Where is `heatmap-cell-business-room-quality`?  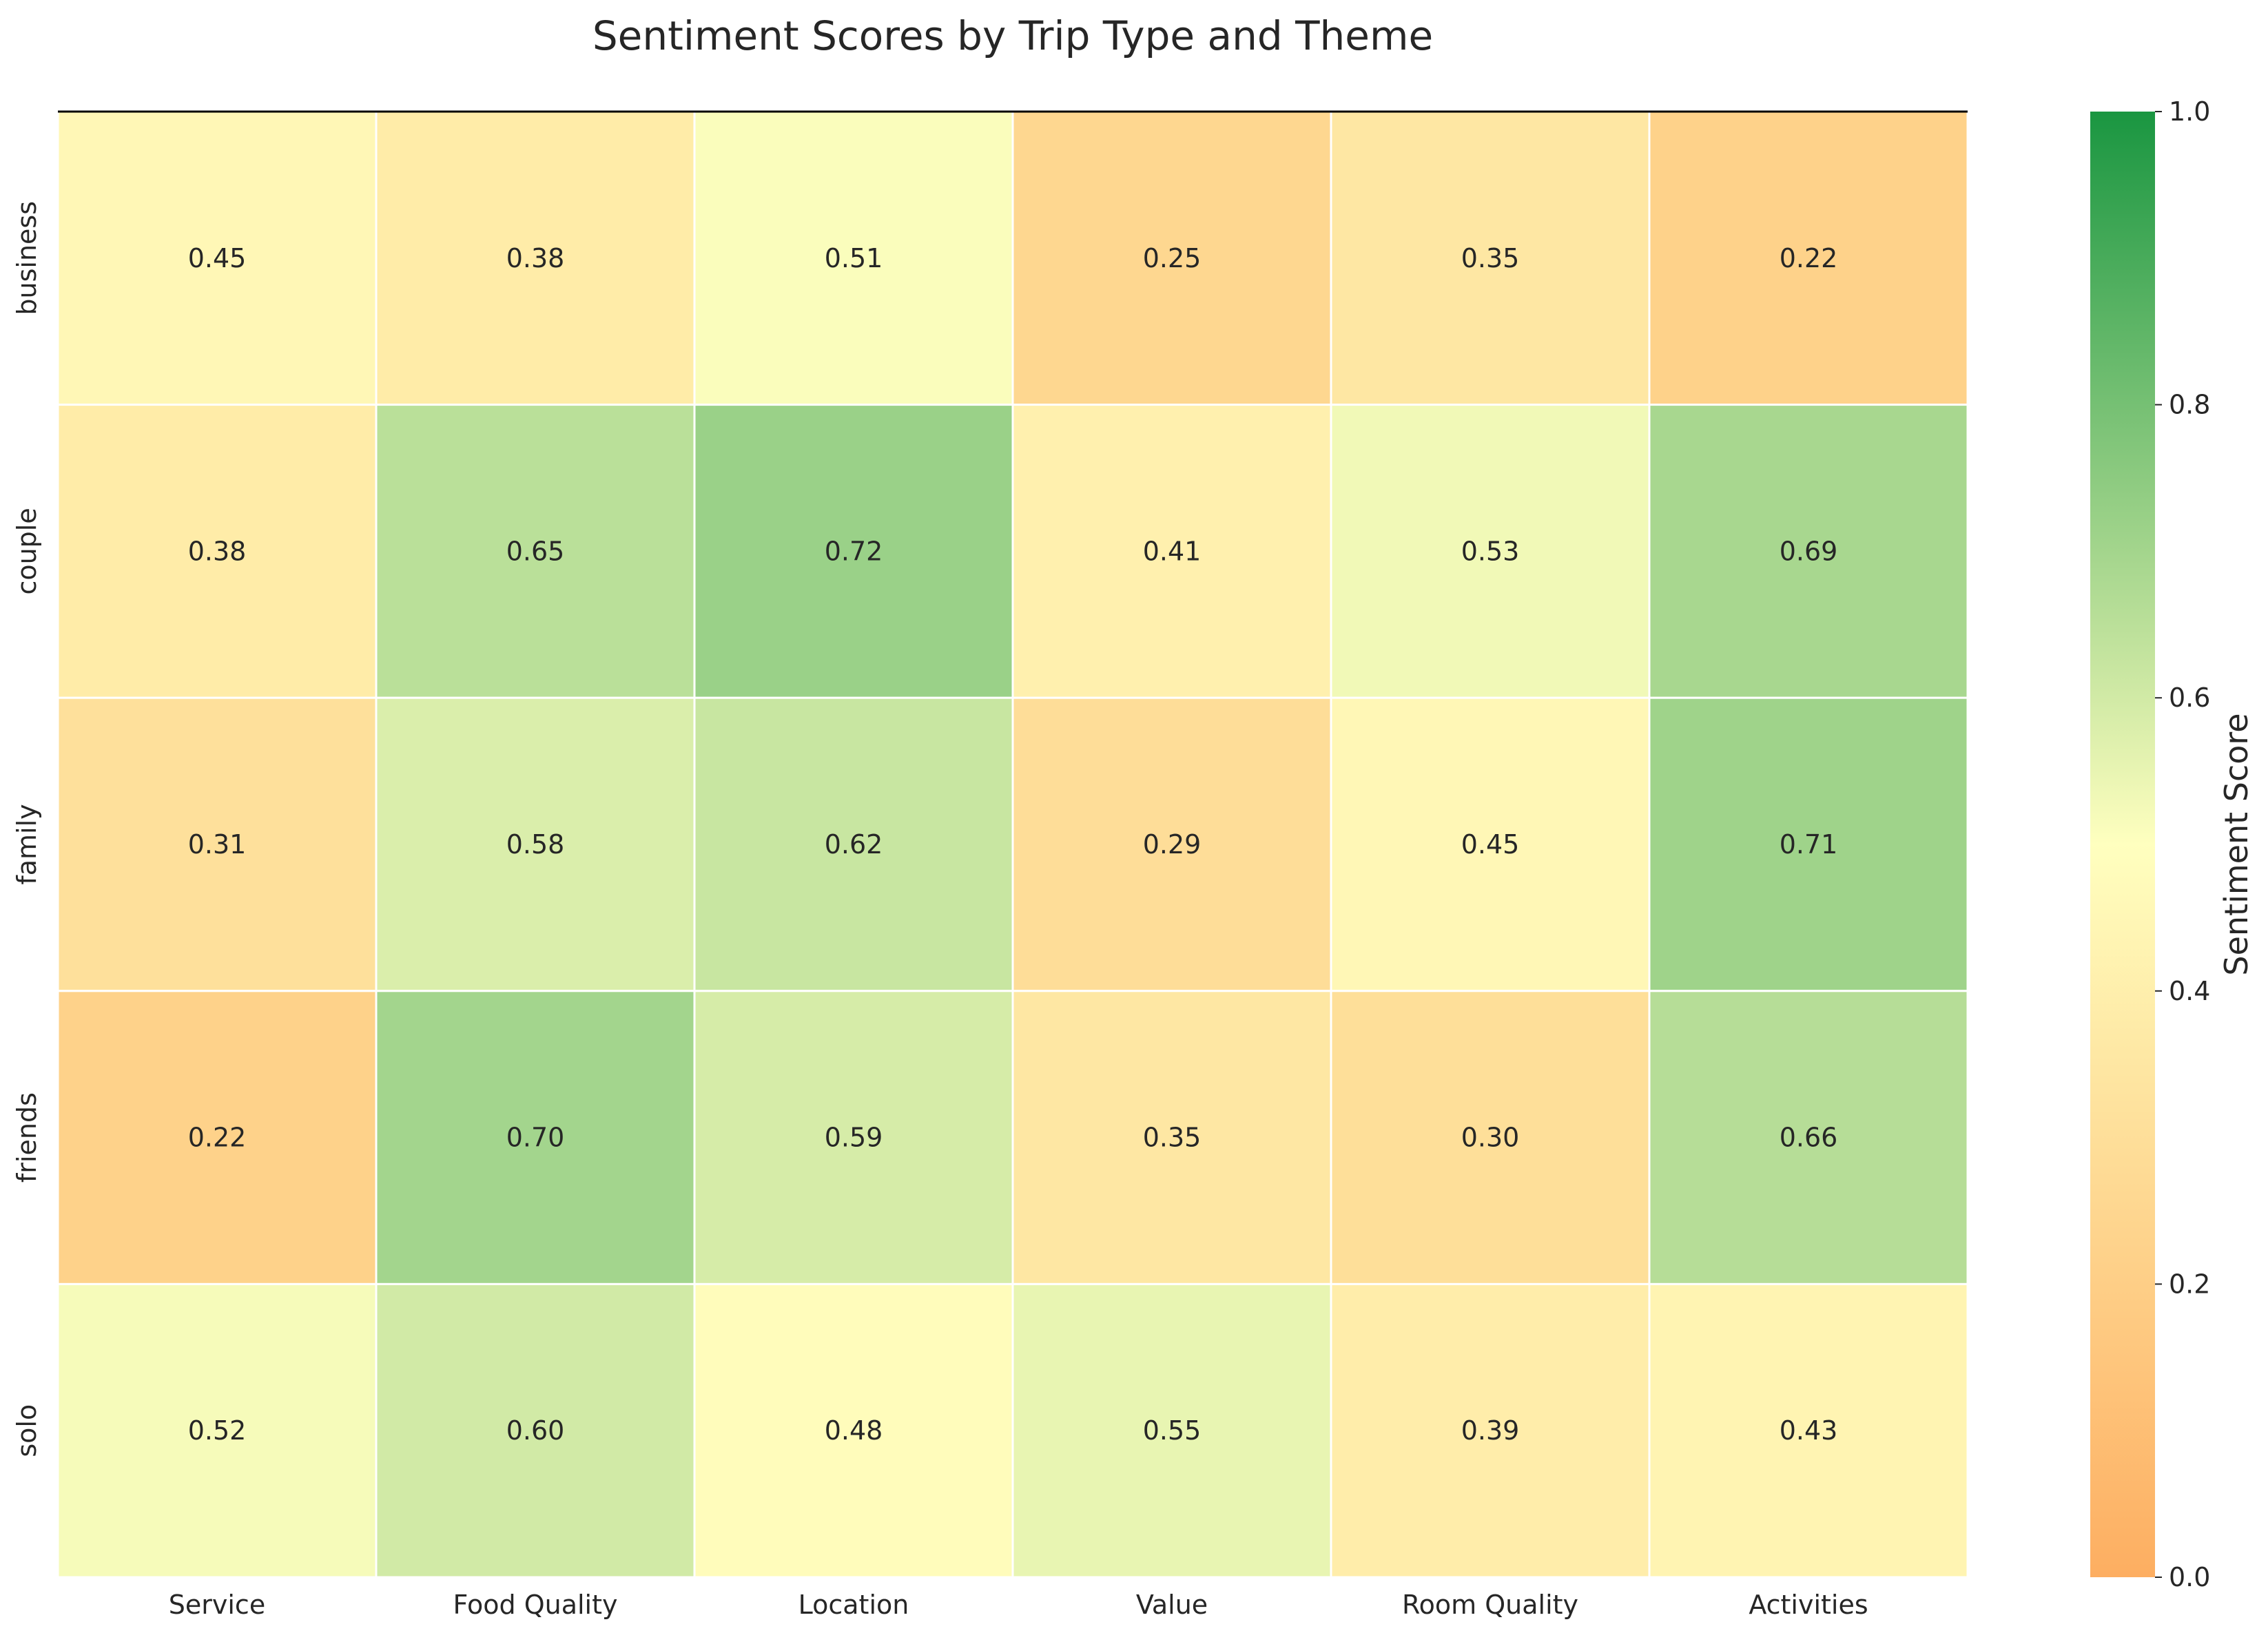 heatmap-cell-business-room-quality is located at coordinates (1490, 258).